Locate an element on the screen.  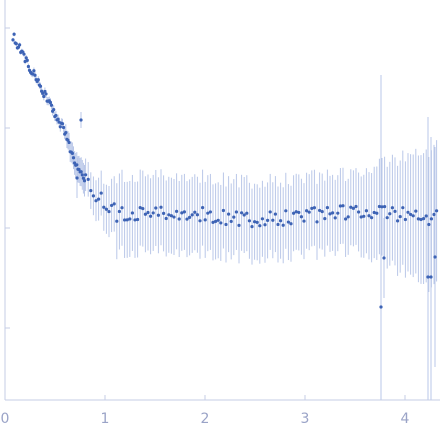
x-tick-label: 0 is located at coordinates (5, 419).